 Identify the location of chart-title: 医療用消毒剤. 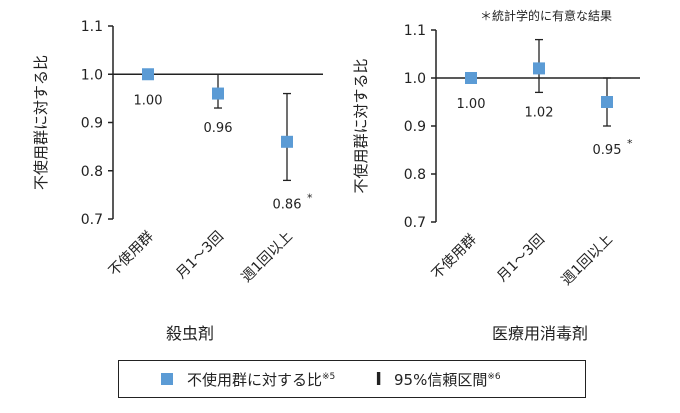
(540, 333).